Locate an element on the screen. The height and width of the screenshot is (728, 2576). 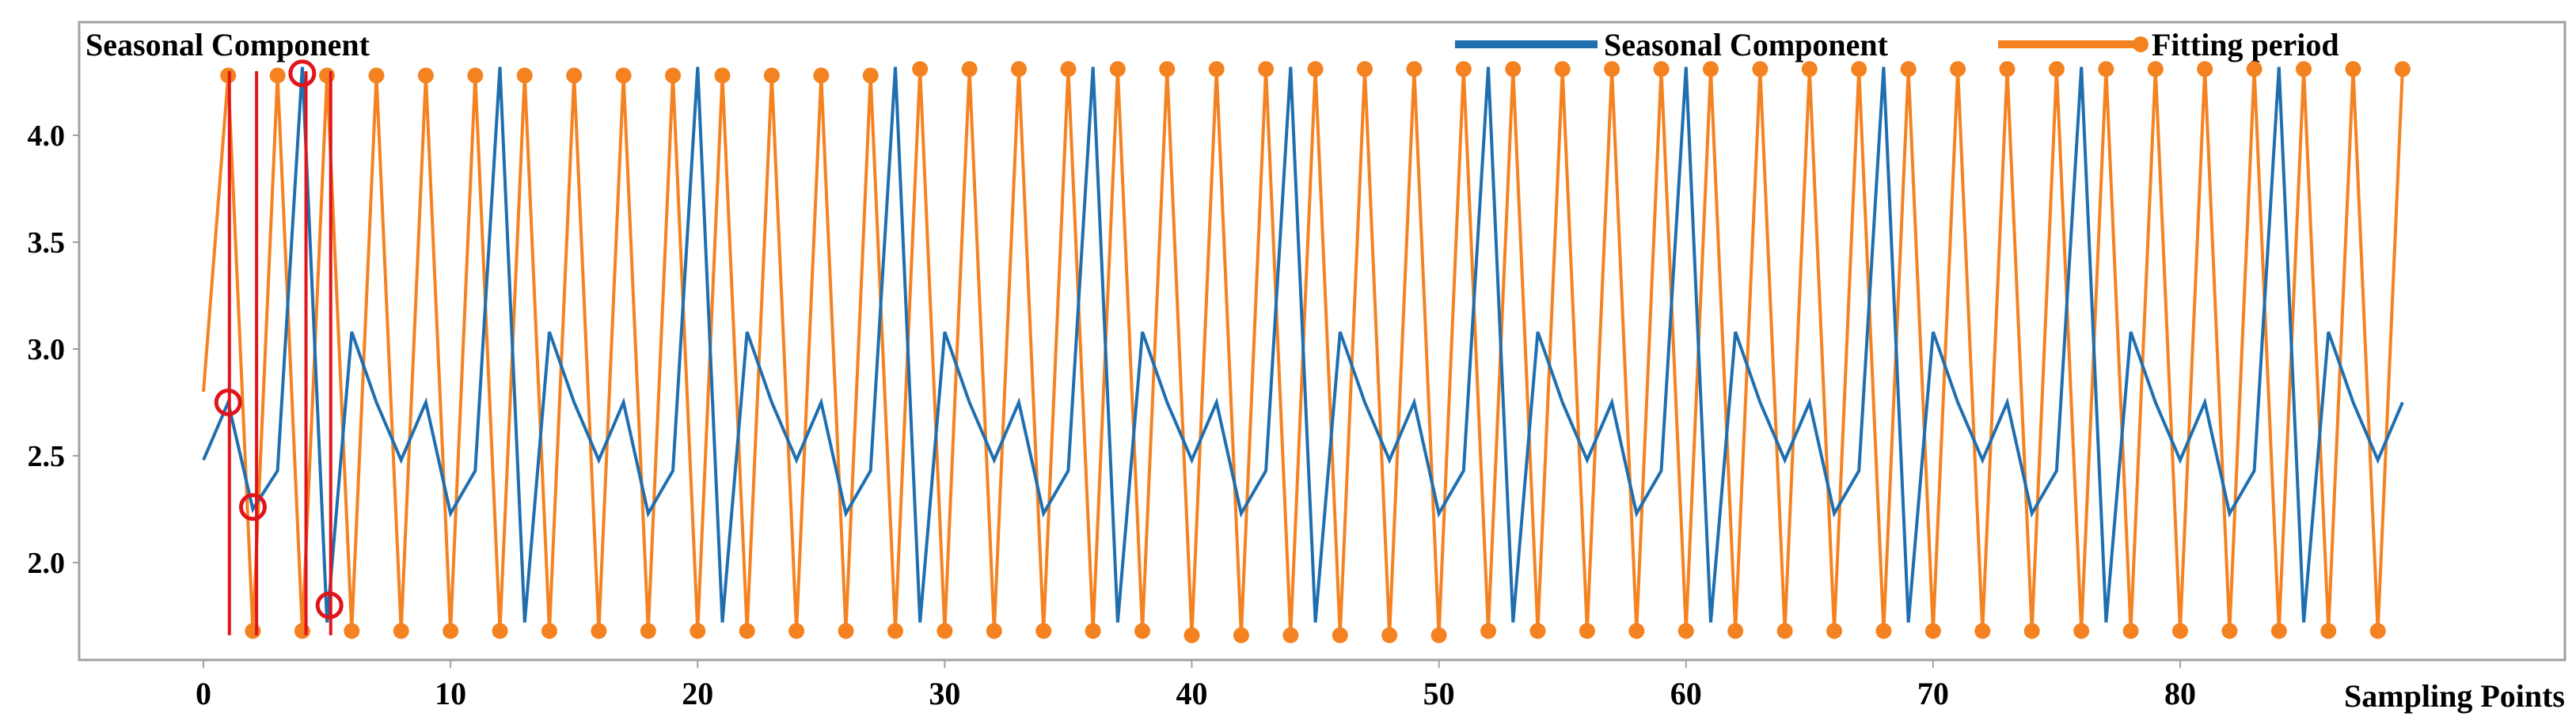
legend-fitting-marker is located at coordinates (2141, 44).